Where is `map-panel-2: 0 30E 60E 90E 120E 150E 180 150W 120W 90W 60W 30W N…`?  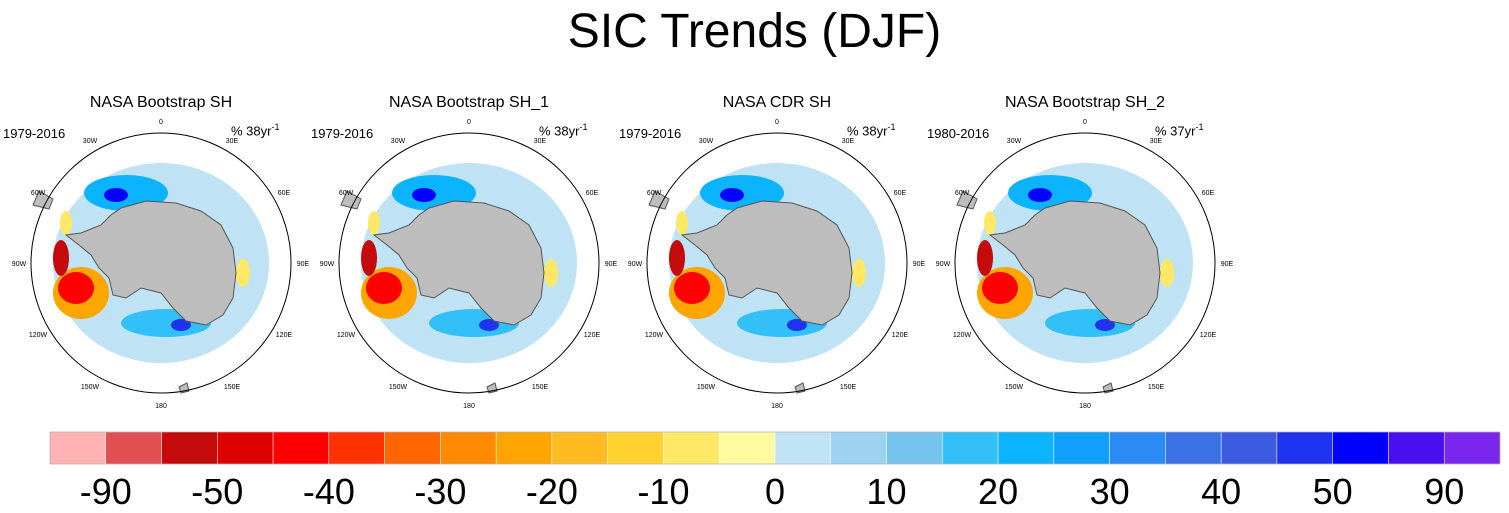
map-panel-2: 0 30E 60E 90E 120E 150E 180 150W 120W 90W 60W 30W N… is located at coordinates (465, 250).